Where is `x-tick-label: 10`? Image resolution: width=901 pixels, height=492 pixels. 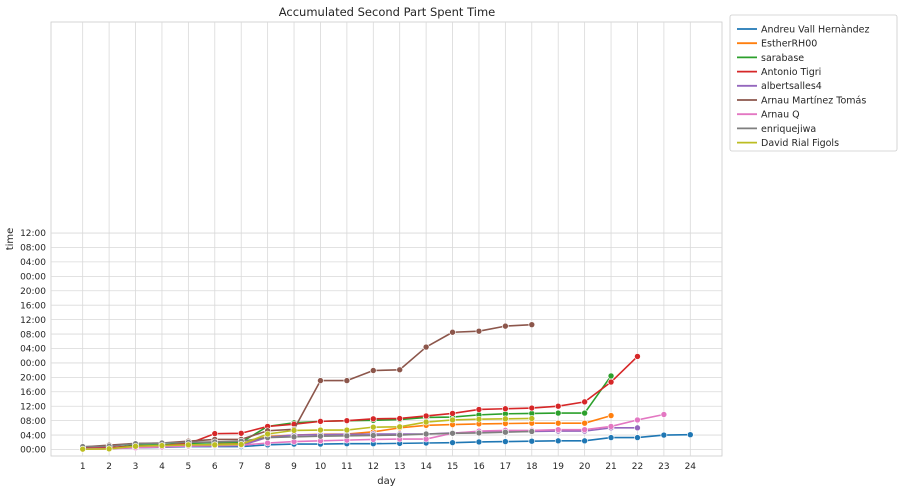
x-tick-label: 10 is located at coordinates (321, 467).